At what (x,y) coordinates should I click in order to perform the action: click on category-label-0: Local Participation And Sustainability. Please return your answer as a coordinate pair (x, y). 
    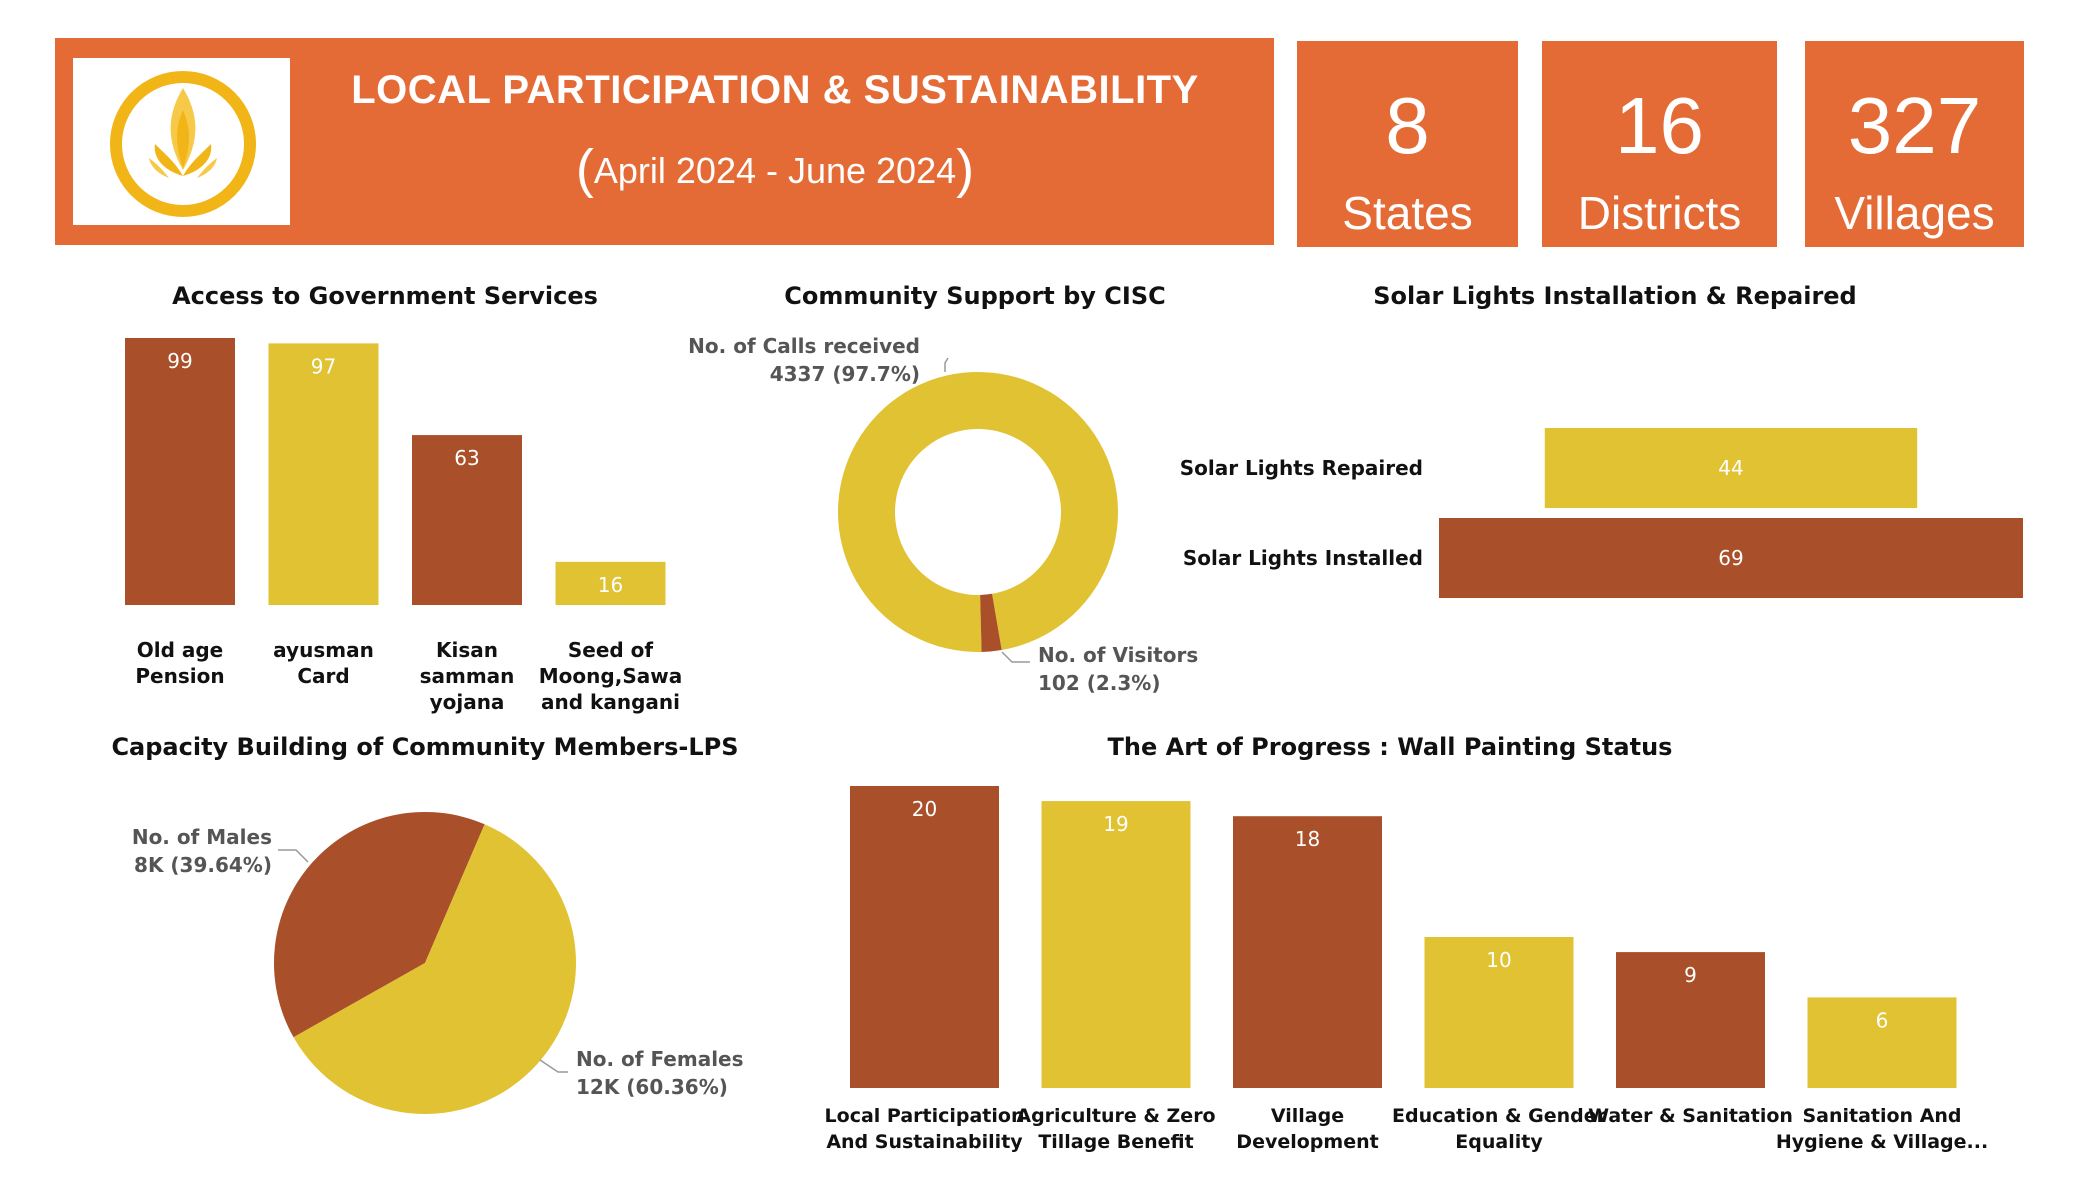
    Looking at the image, I should click on (925, 1129).